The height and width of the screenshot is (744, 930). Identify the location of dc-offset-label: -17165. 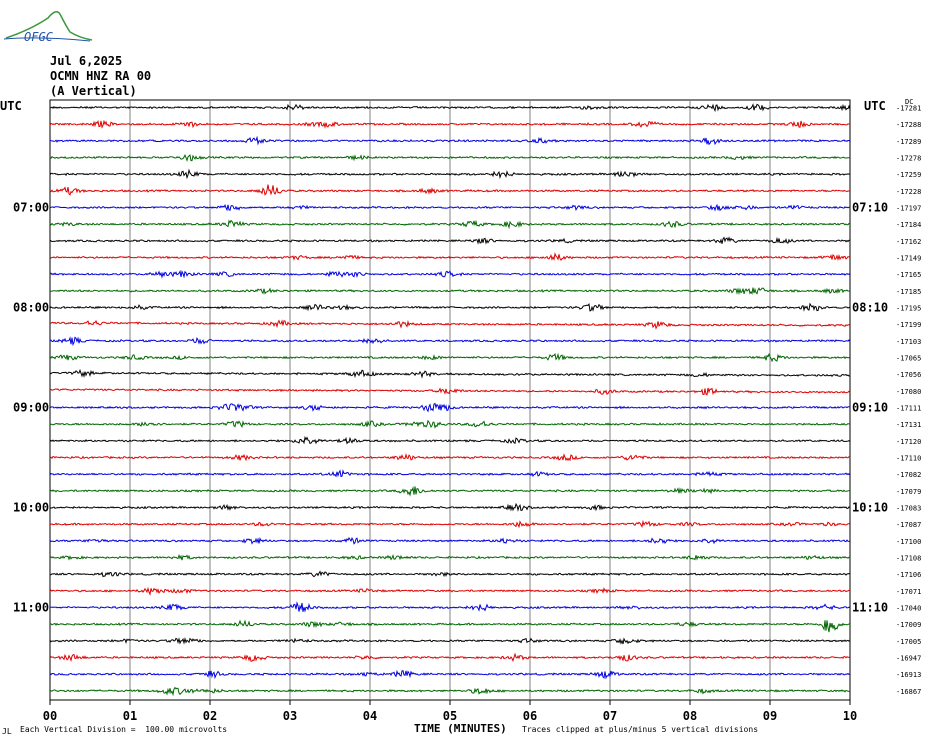
(908, 275).